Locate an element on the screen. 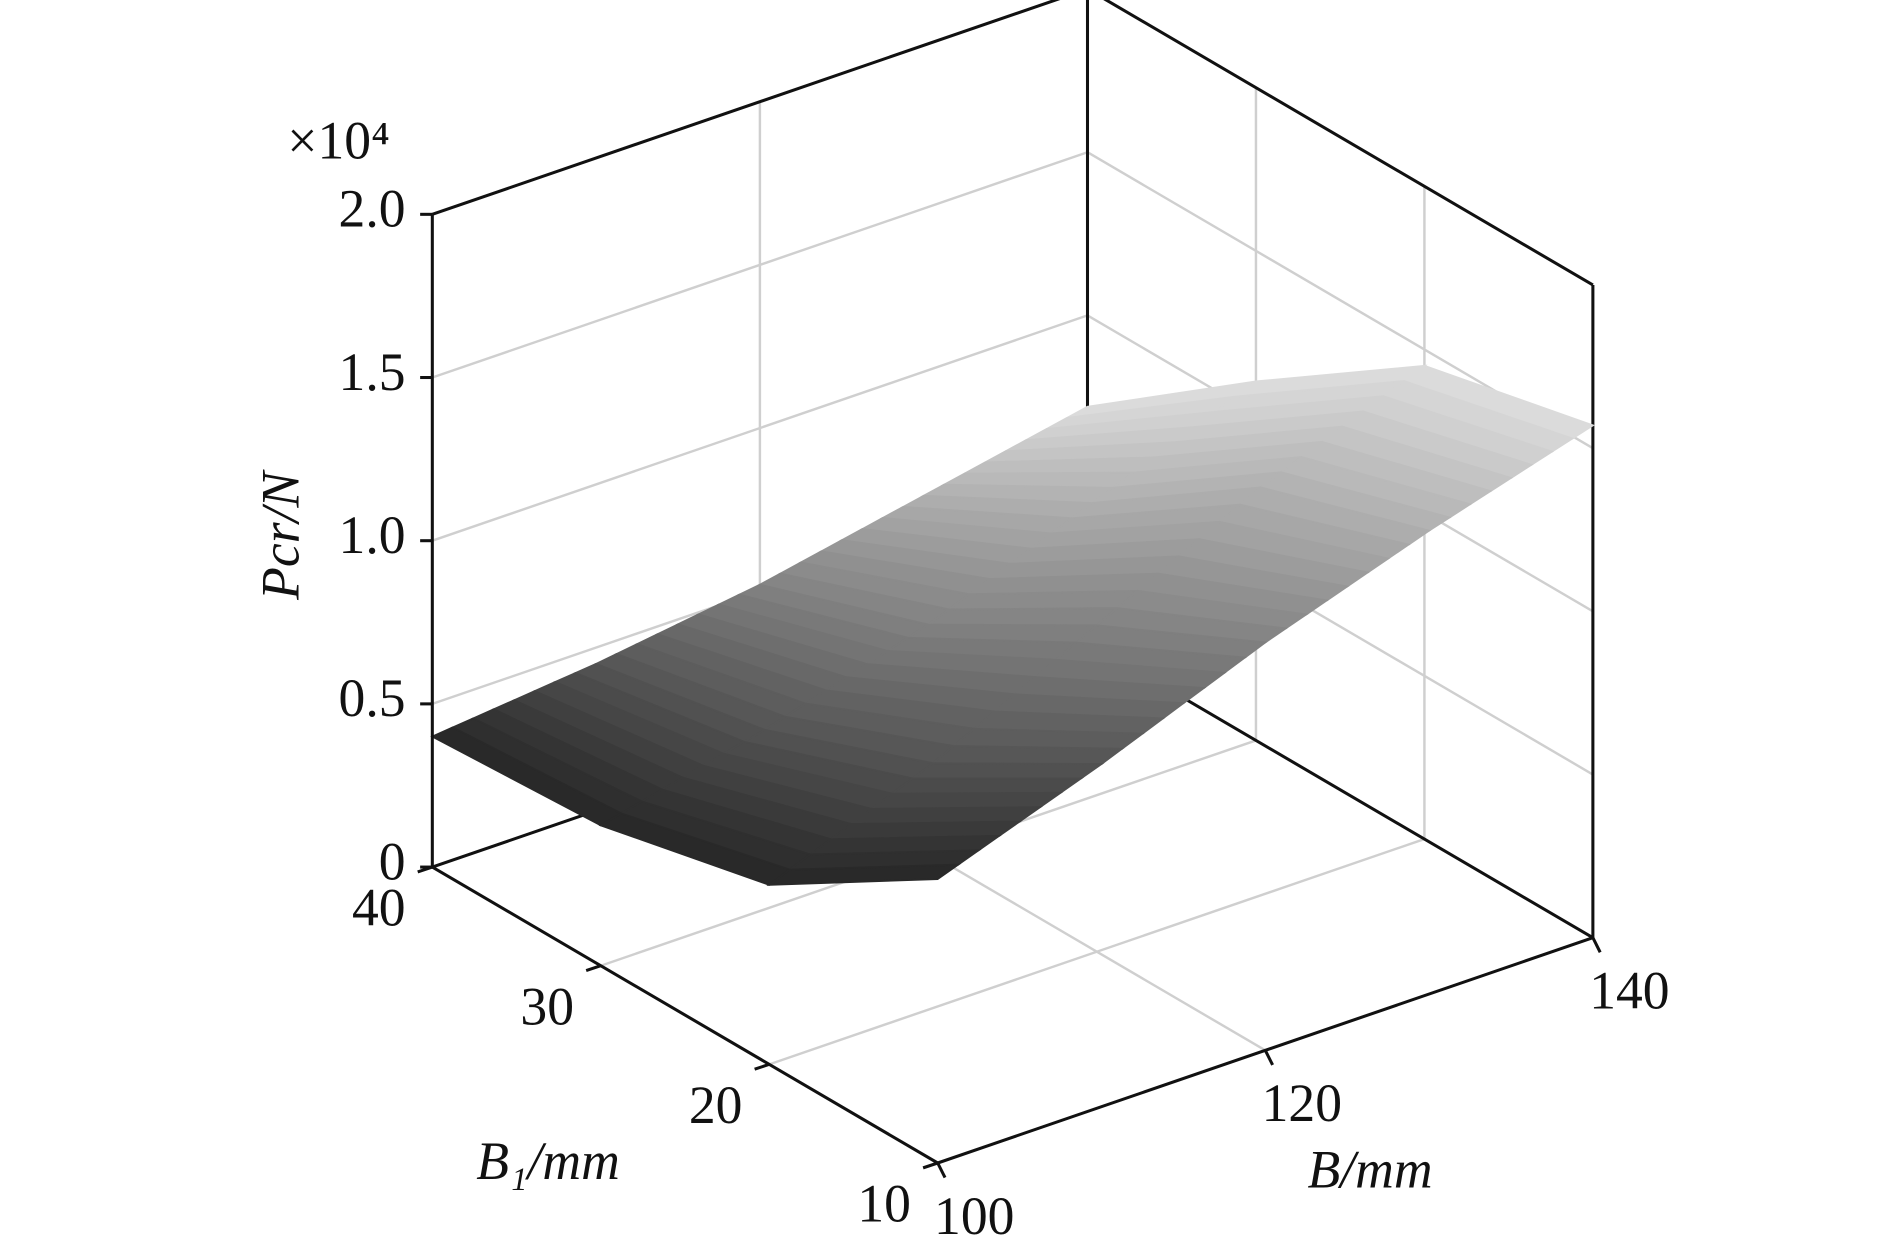 This screenshot has width=1890, height=1239. z-axis-label: Pcr/N is located at coordinates (280, 535).